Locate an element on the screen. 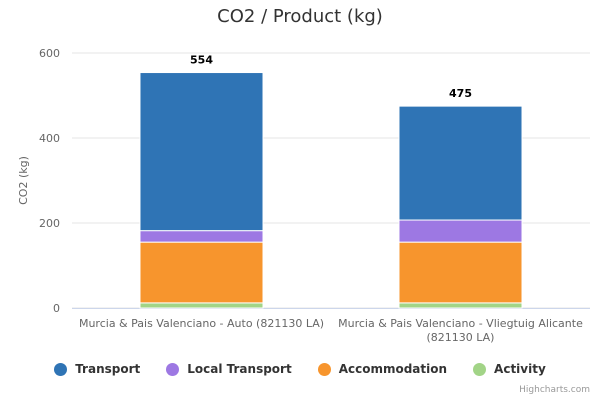 The height and width of the screenshot is (400, 600). credits-link: Highcharts.com is located at coordinates (554, 390).